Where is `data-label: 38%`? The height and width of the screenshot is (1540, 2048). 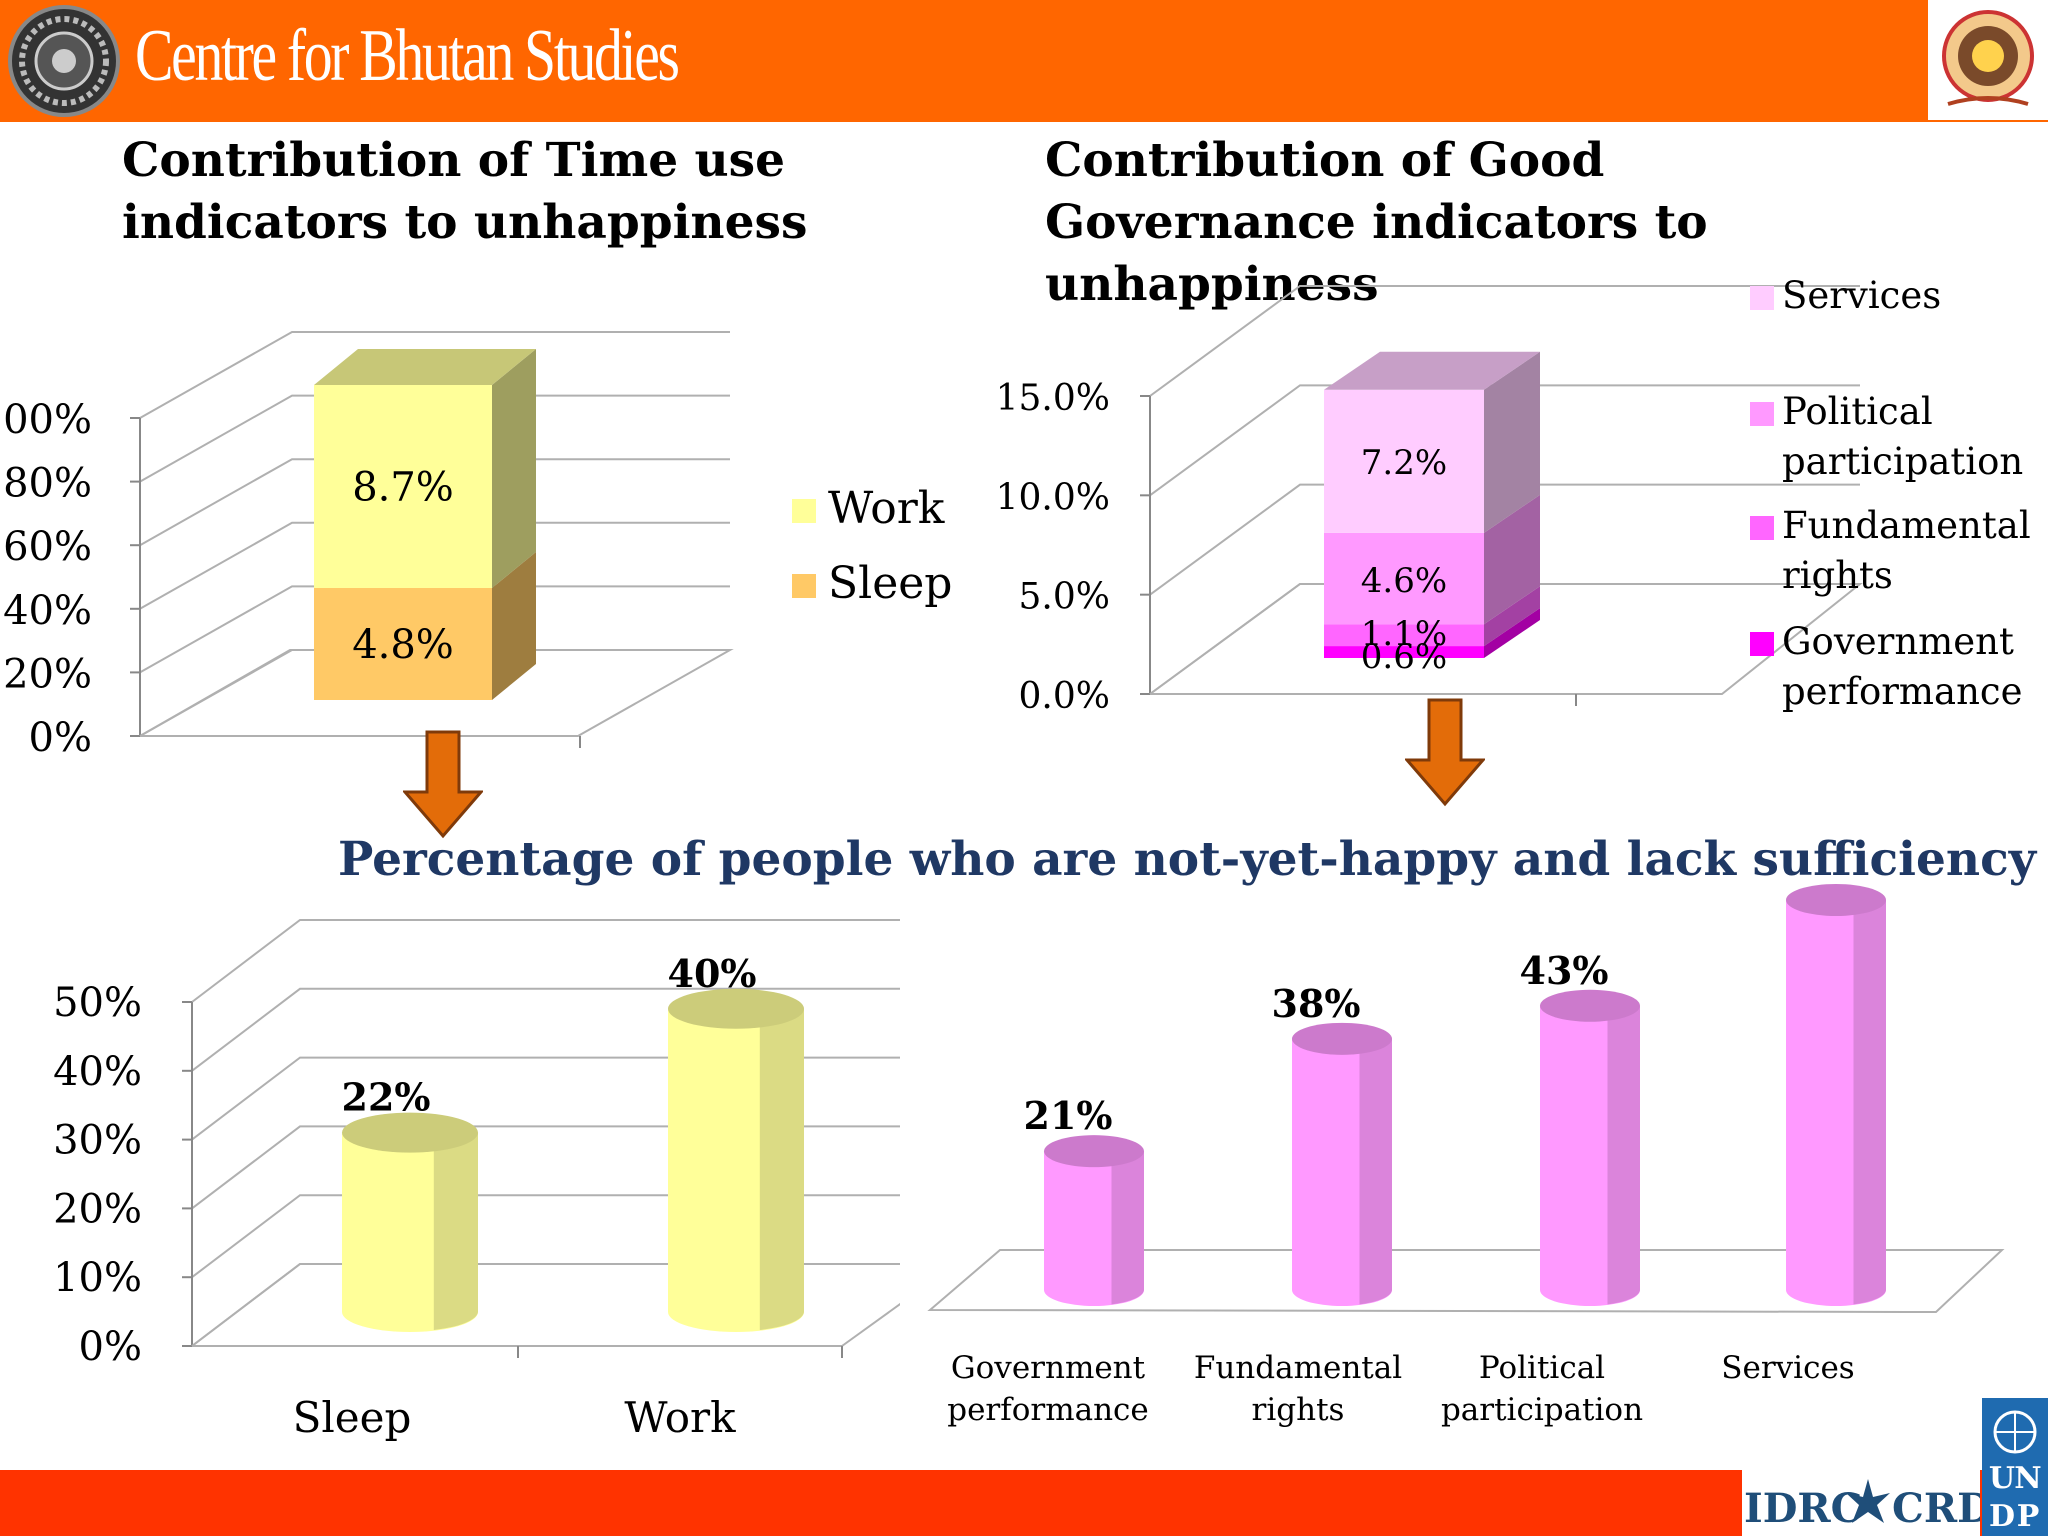 data-label: 38% is located at coordinates (1316, 1003).